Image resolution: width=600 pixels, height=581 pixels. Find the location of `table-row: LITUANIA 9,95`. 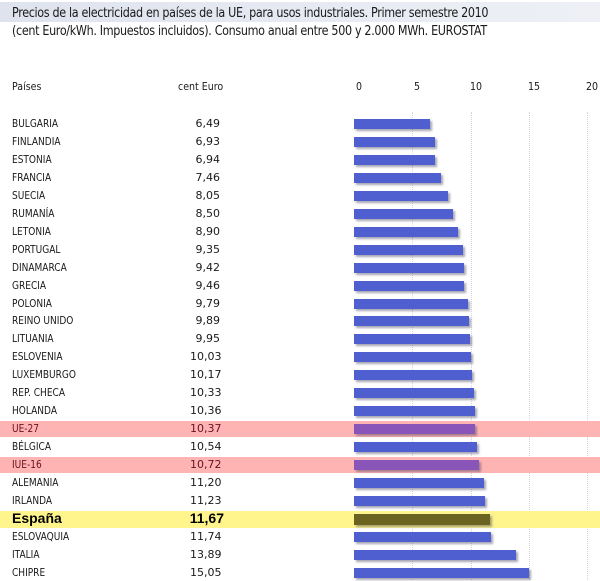

table-row: LITUANIA 9,95 is located at coordinates (300, 339).